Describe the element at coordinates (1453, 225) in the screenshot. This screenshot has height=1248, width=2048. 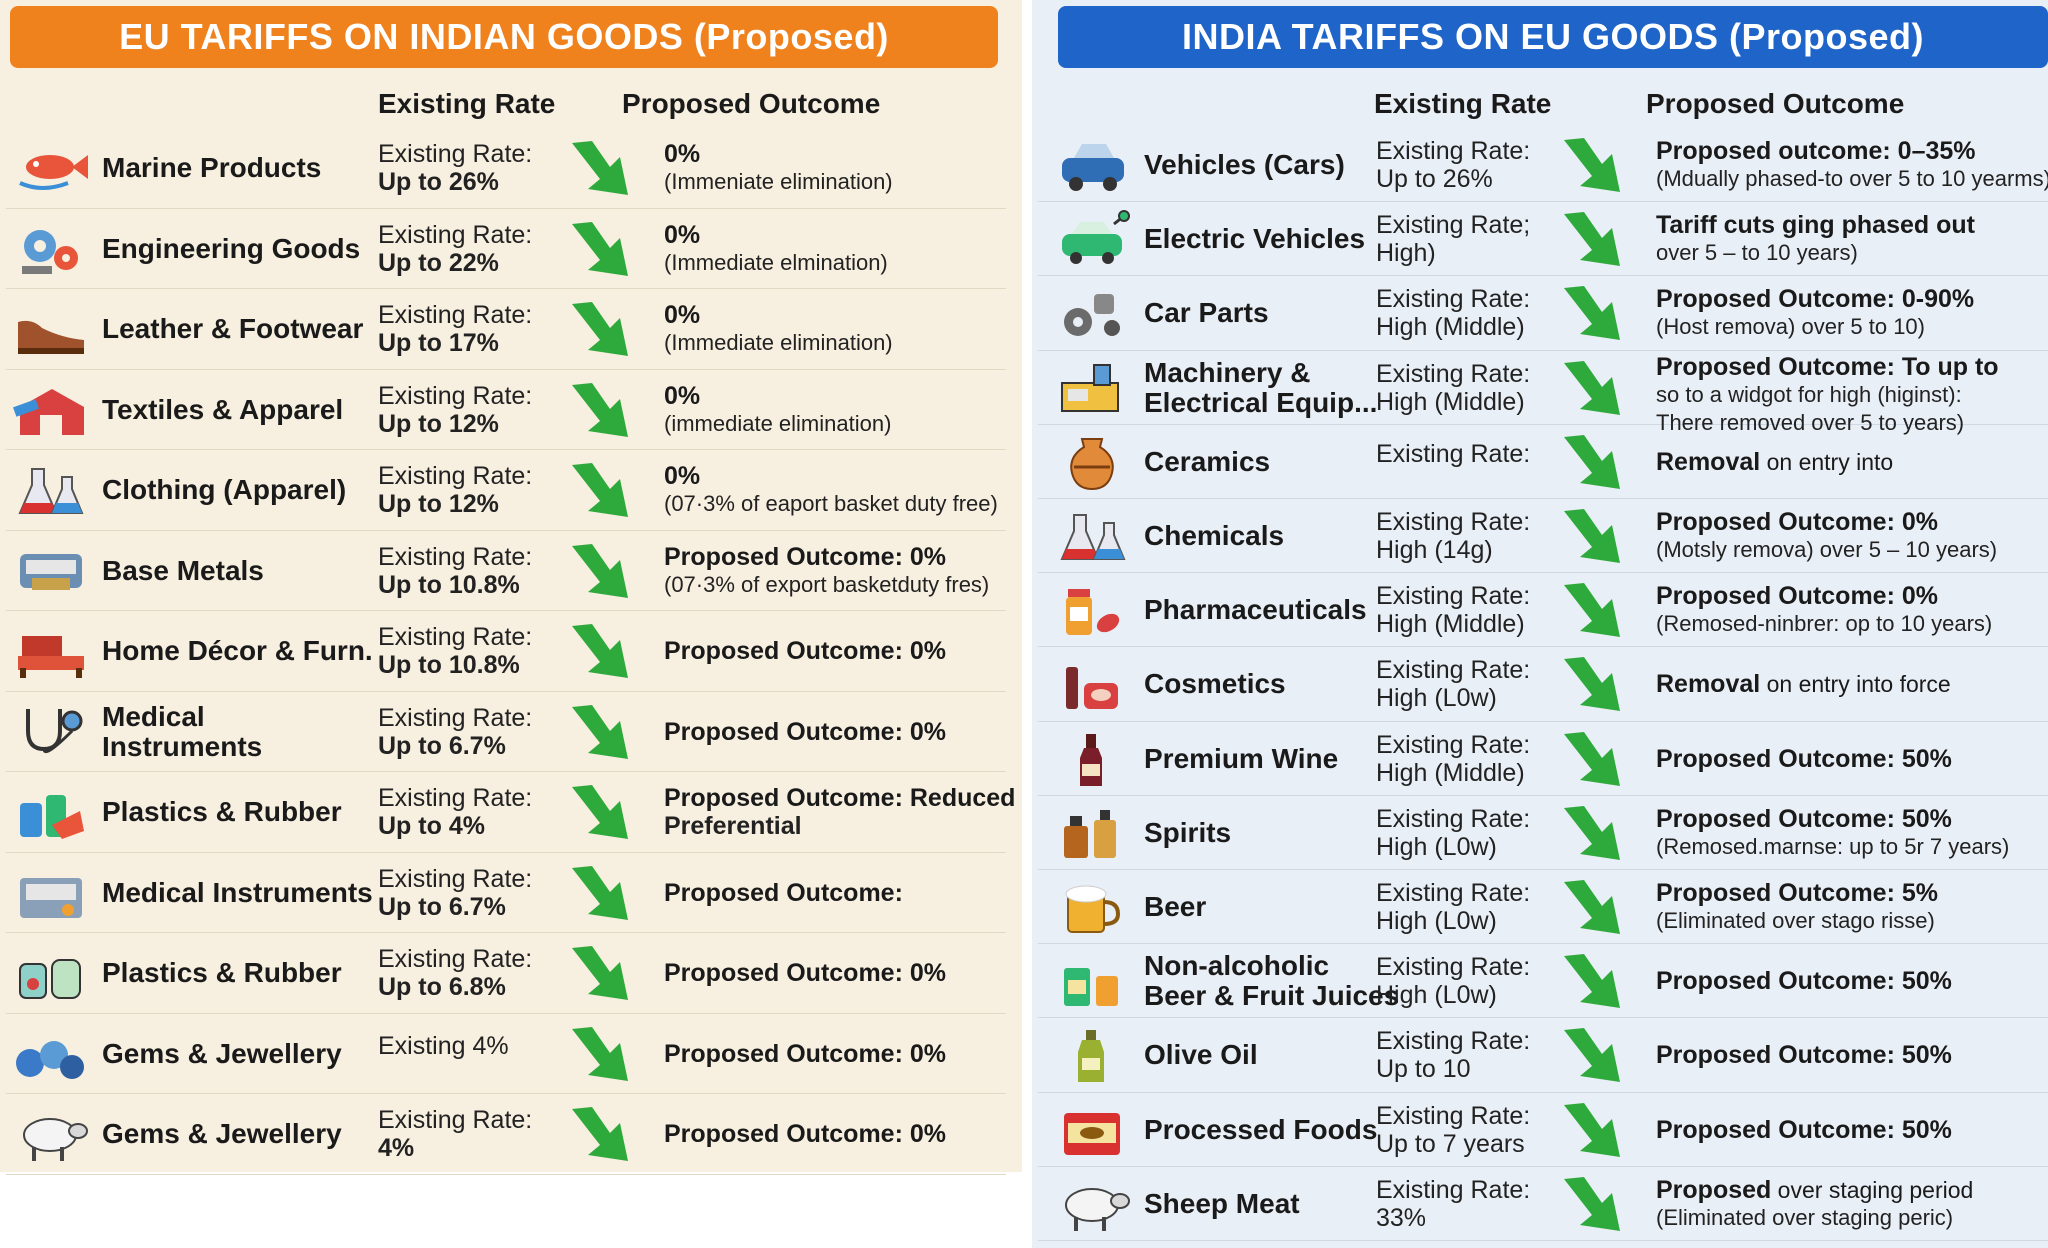
I see `existing-rate-label: Existing Rate;` at that location.